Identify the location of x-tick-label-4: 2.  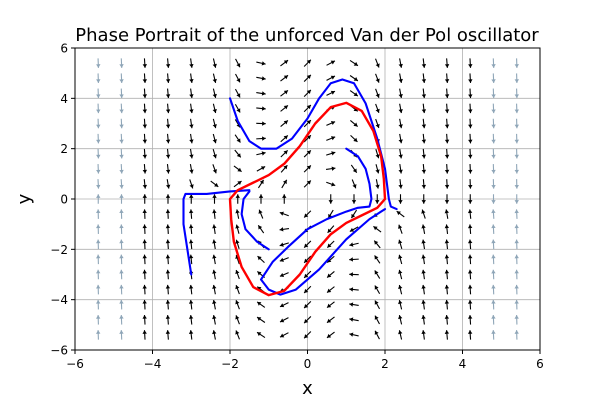
(385, 364).